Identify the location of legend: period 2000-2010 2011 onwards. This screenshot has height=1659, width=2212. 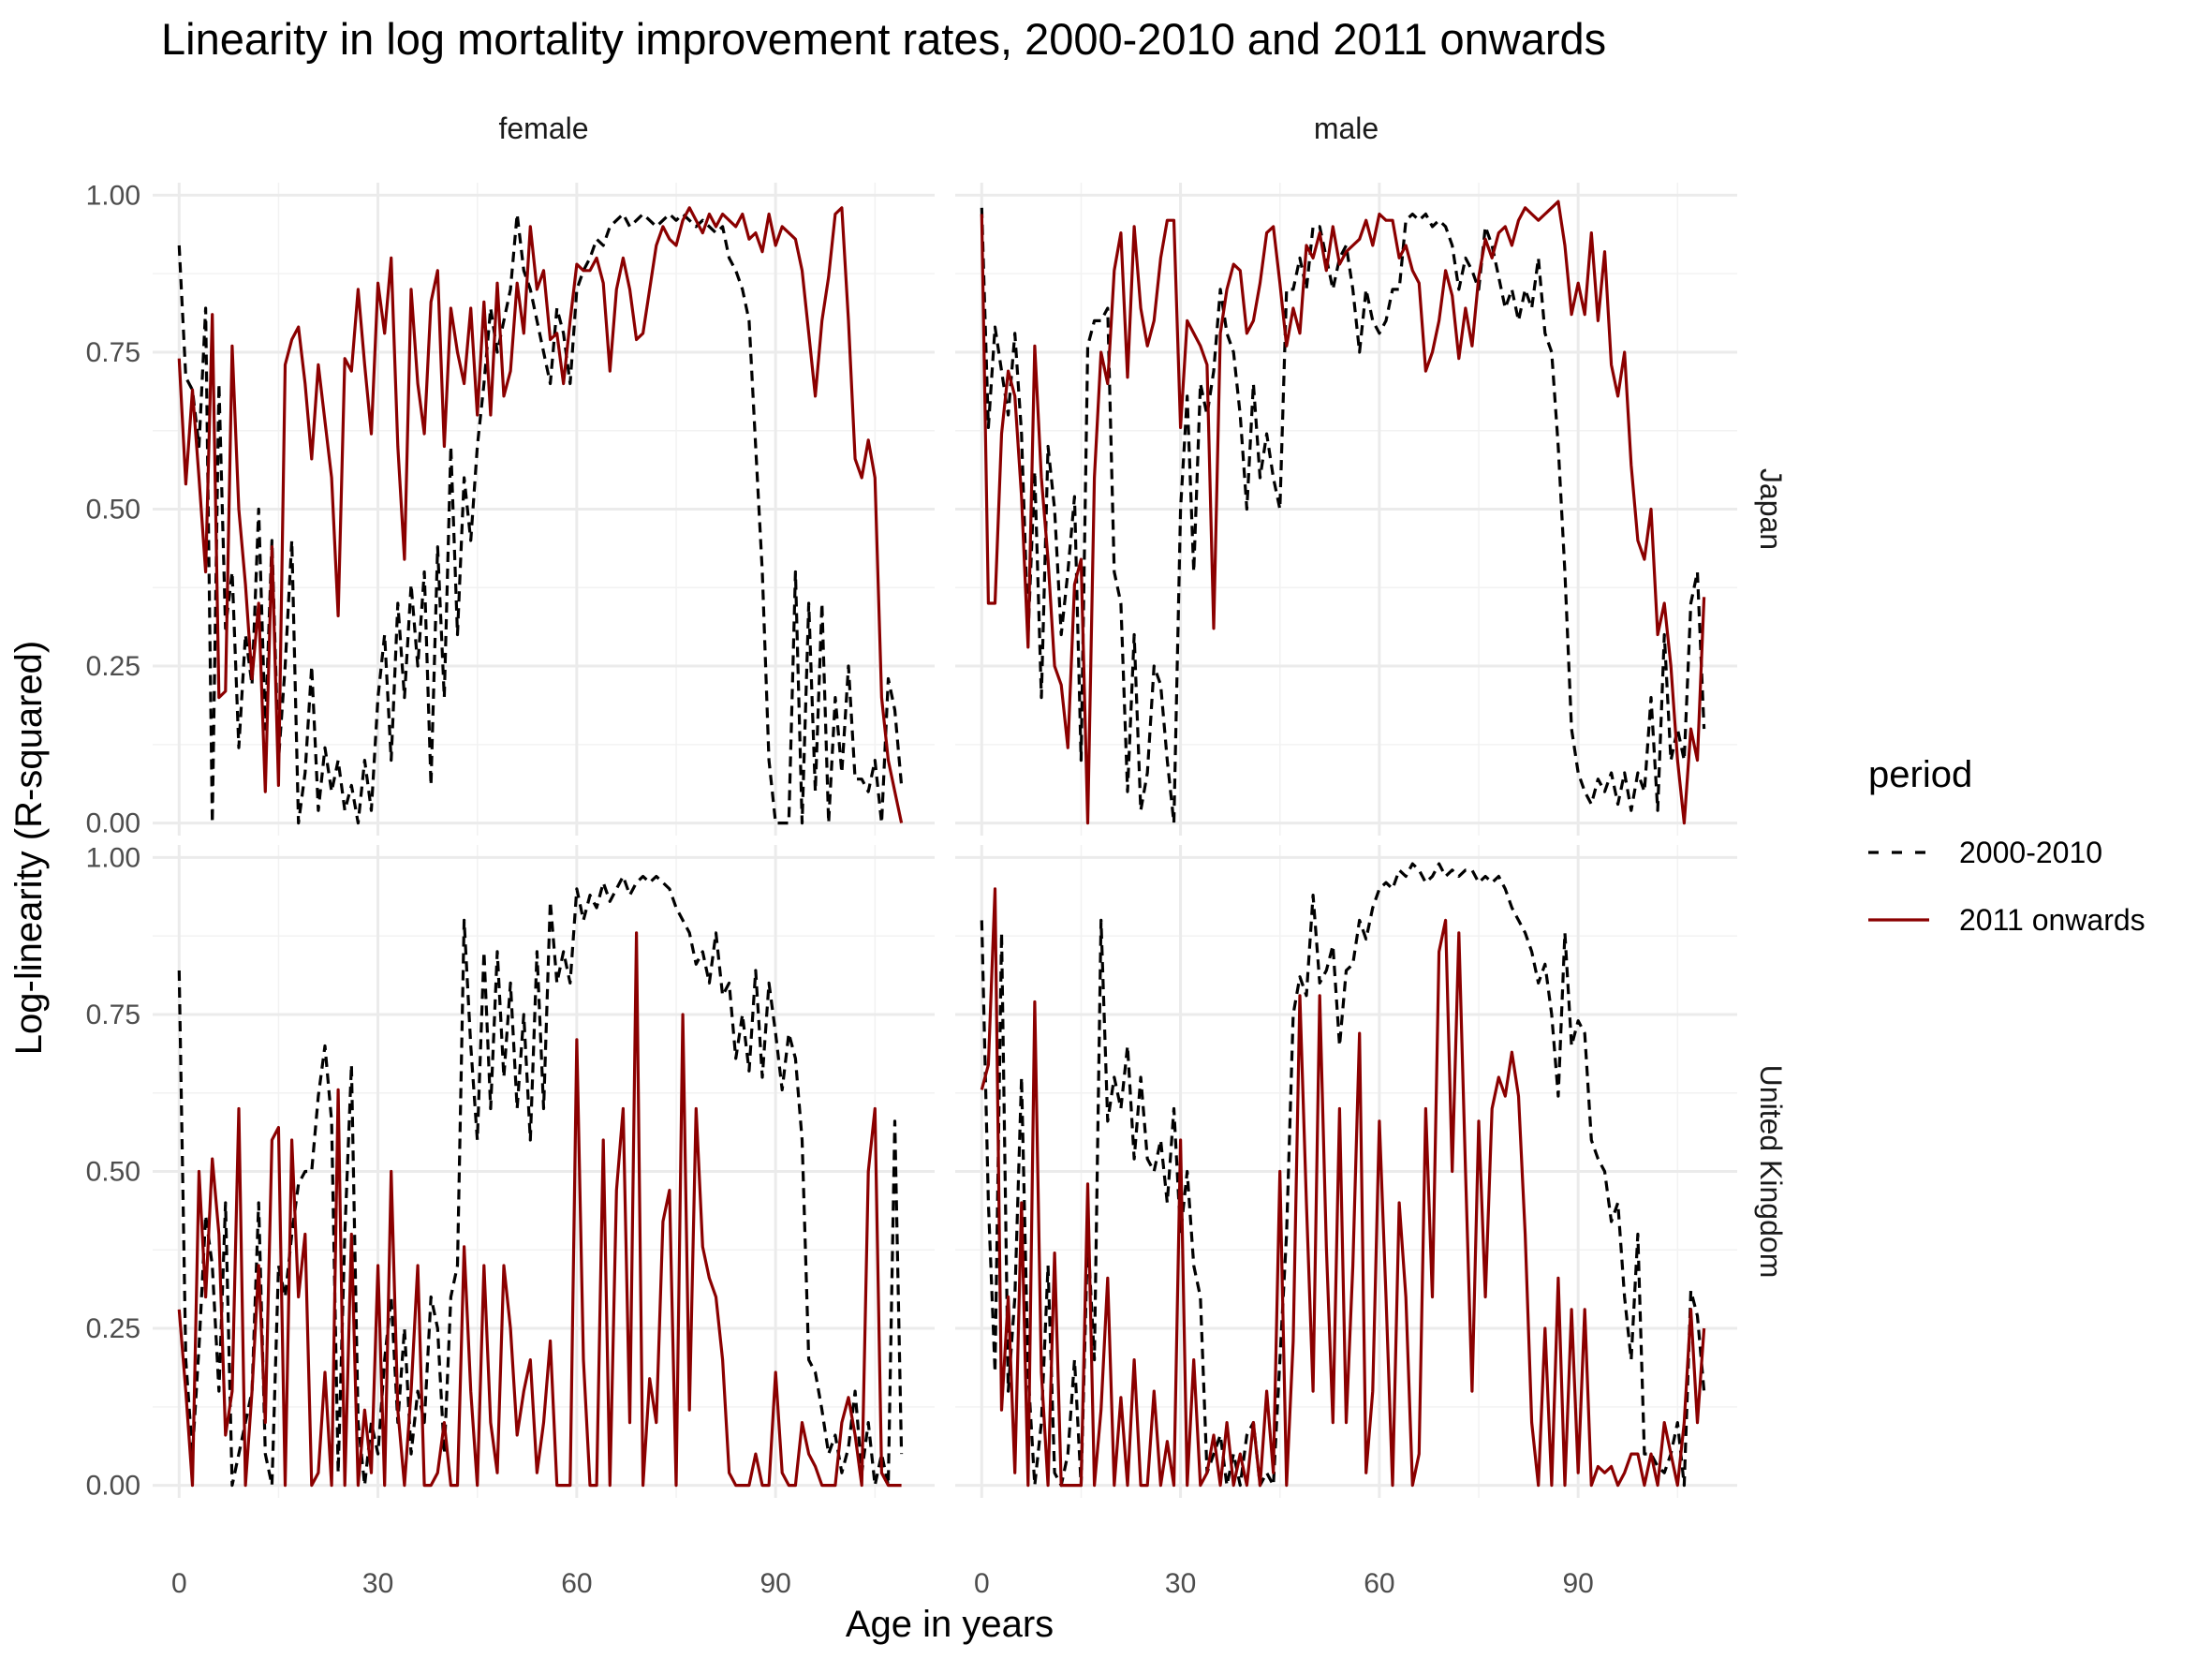
(2007, 846).